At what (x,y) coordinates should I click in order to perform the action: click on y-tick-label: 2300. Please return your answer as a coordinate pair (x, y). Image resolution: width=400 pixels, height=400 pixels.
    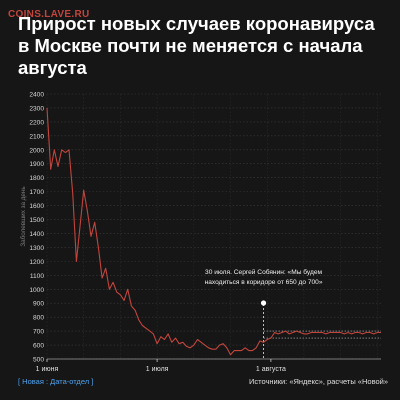
    Looking at the image, I should click on (36, 108).